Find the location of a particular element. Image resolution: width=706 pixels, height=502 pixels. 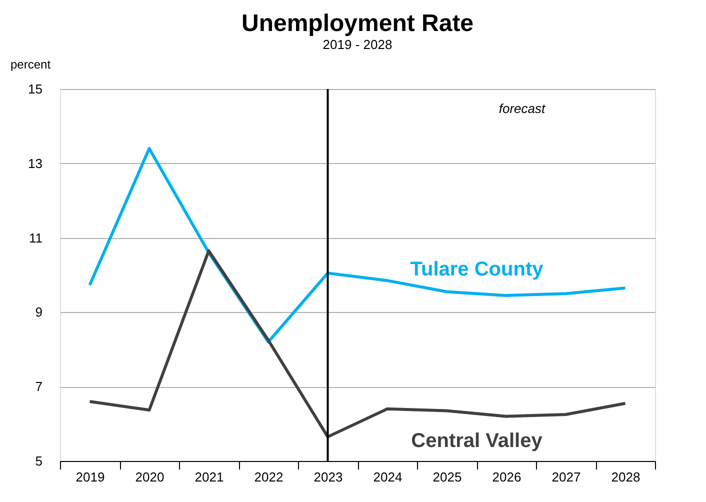

x-tick-label: 2027 is located at coordinates (566, 477).